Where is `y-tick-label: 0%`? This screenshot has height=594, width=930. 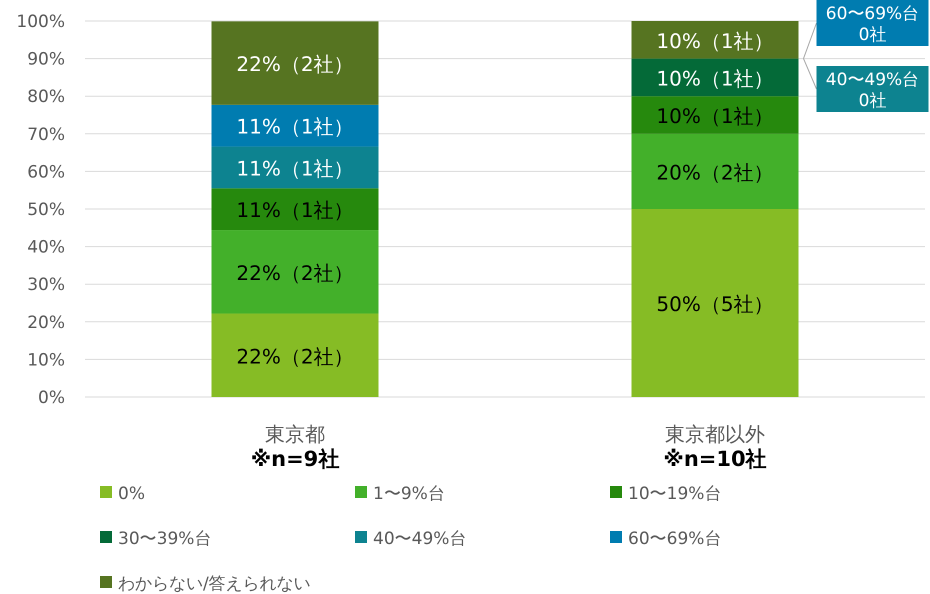
y-tick-label: 0% is located at coordinates (51, 398).